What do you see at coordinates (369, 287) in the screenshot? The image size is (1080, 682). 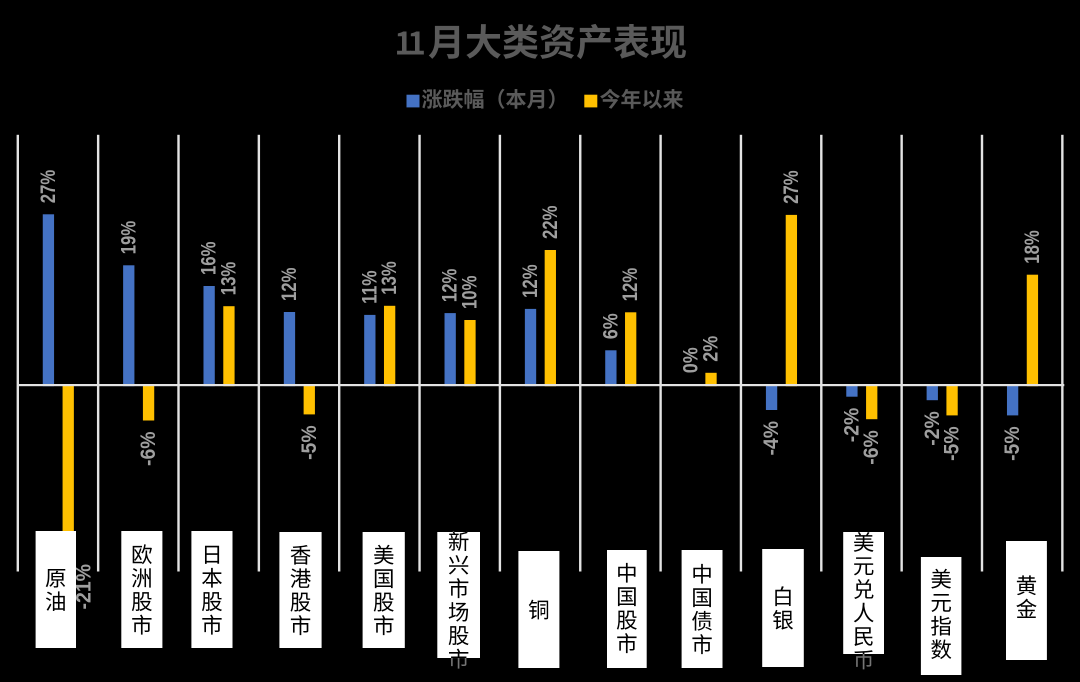 I see `svg-text: 11%` at bounding box center [369, 287].